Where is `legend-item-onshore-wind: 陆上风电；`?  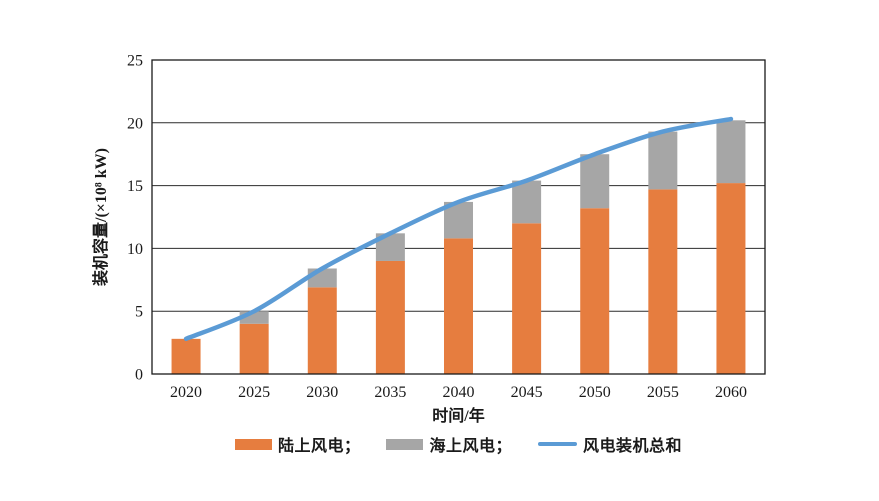
legend-item-onshore-wind: 陆上风电； is located at coordinates (297, 444).